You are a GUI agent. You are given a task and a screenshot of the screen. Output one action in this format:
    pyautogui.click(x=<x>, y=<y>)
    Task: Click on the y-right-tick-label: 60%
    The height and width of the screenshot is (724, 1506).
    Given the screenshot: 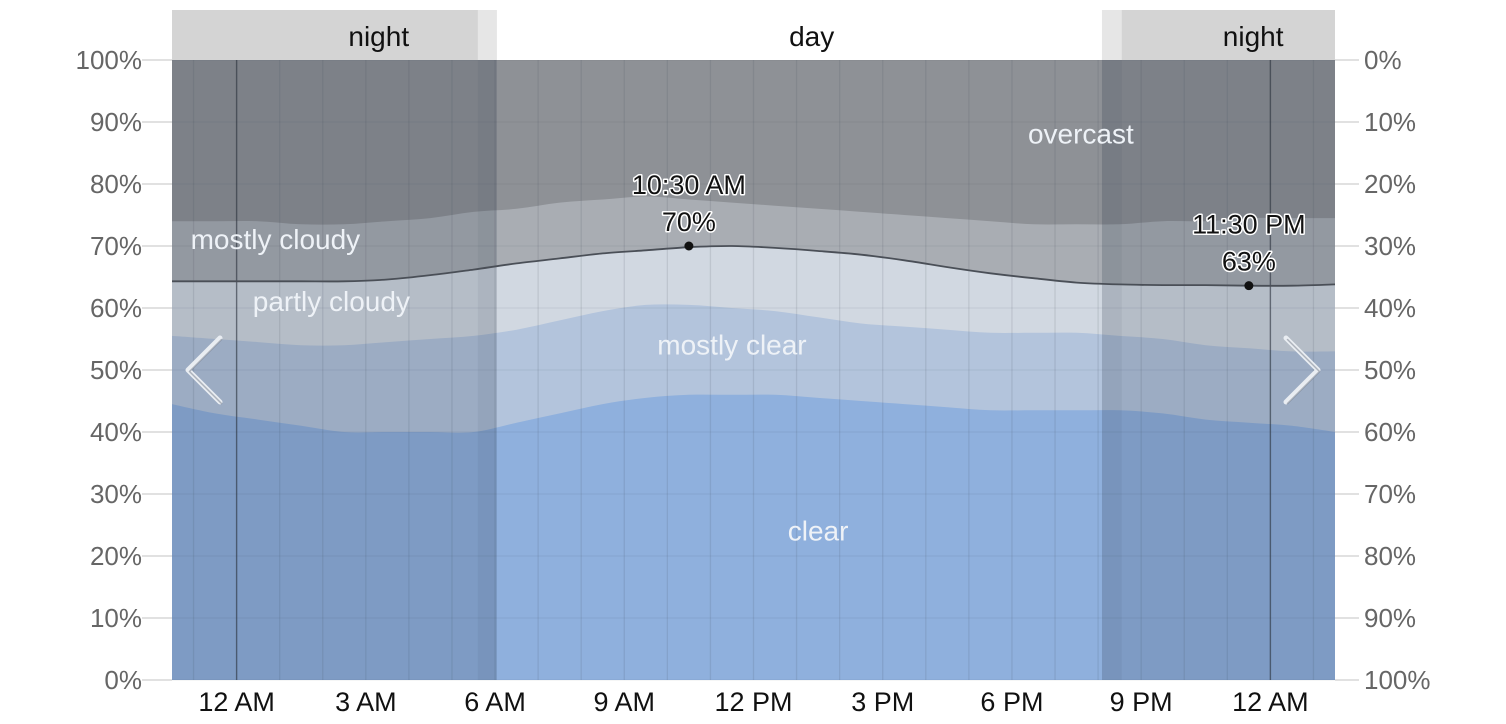 What is the action you would take?
    pyautogui.click(x=1390, y=432)
    